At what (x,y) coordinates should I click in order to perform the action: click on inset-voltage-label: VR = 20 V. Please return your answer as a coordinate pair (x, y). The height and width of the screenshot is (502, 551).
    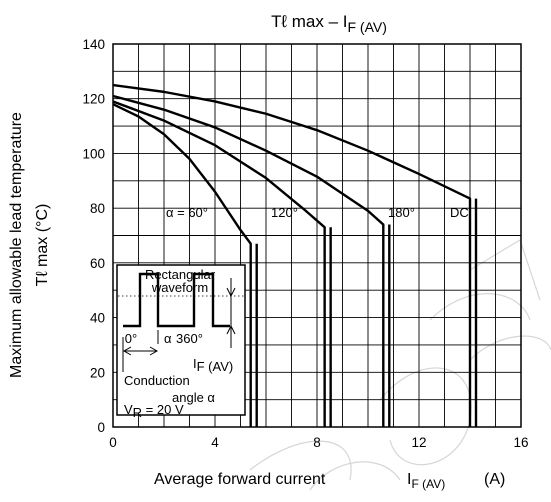
    Looking at the image, I should click on (154, 411).